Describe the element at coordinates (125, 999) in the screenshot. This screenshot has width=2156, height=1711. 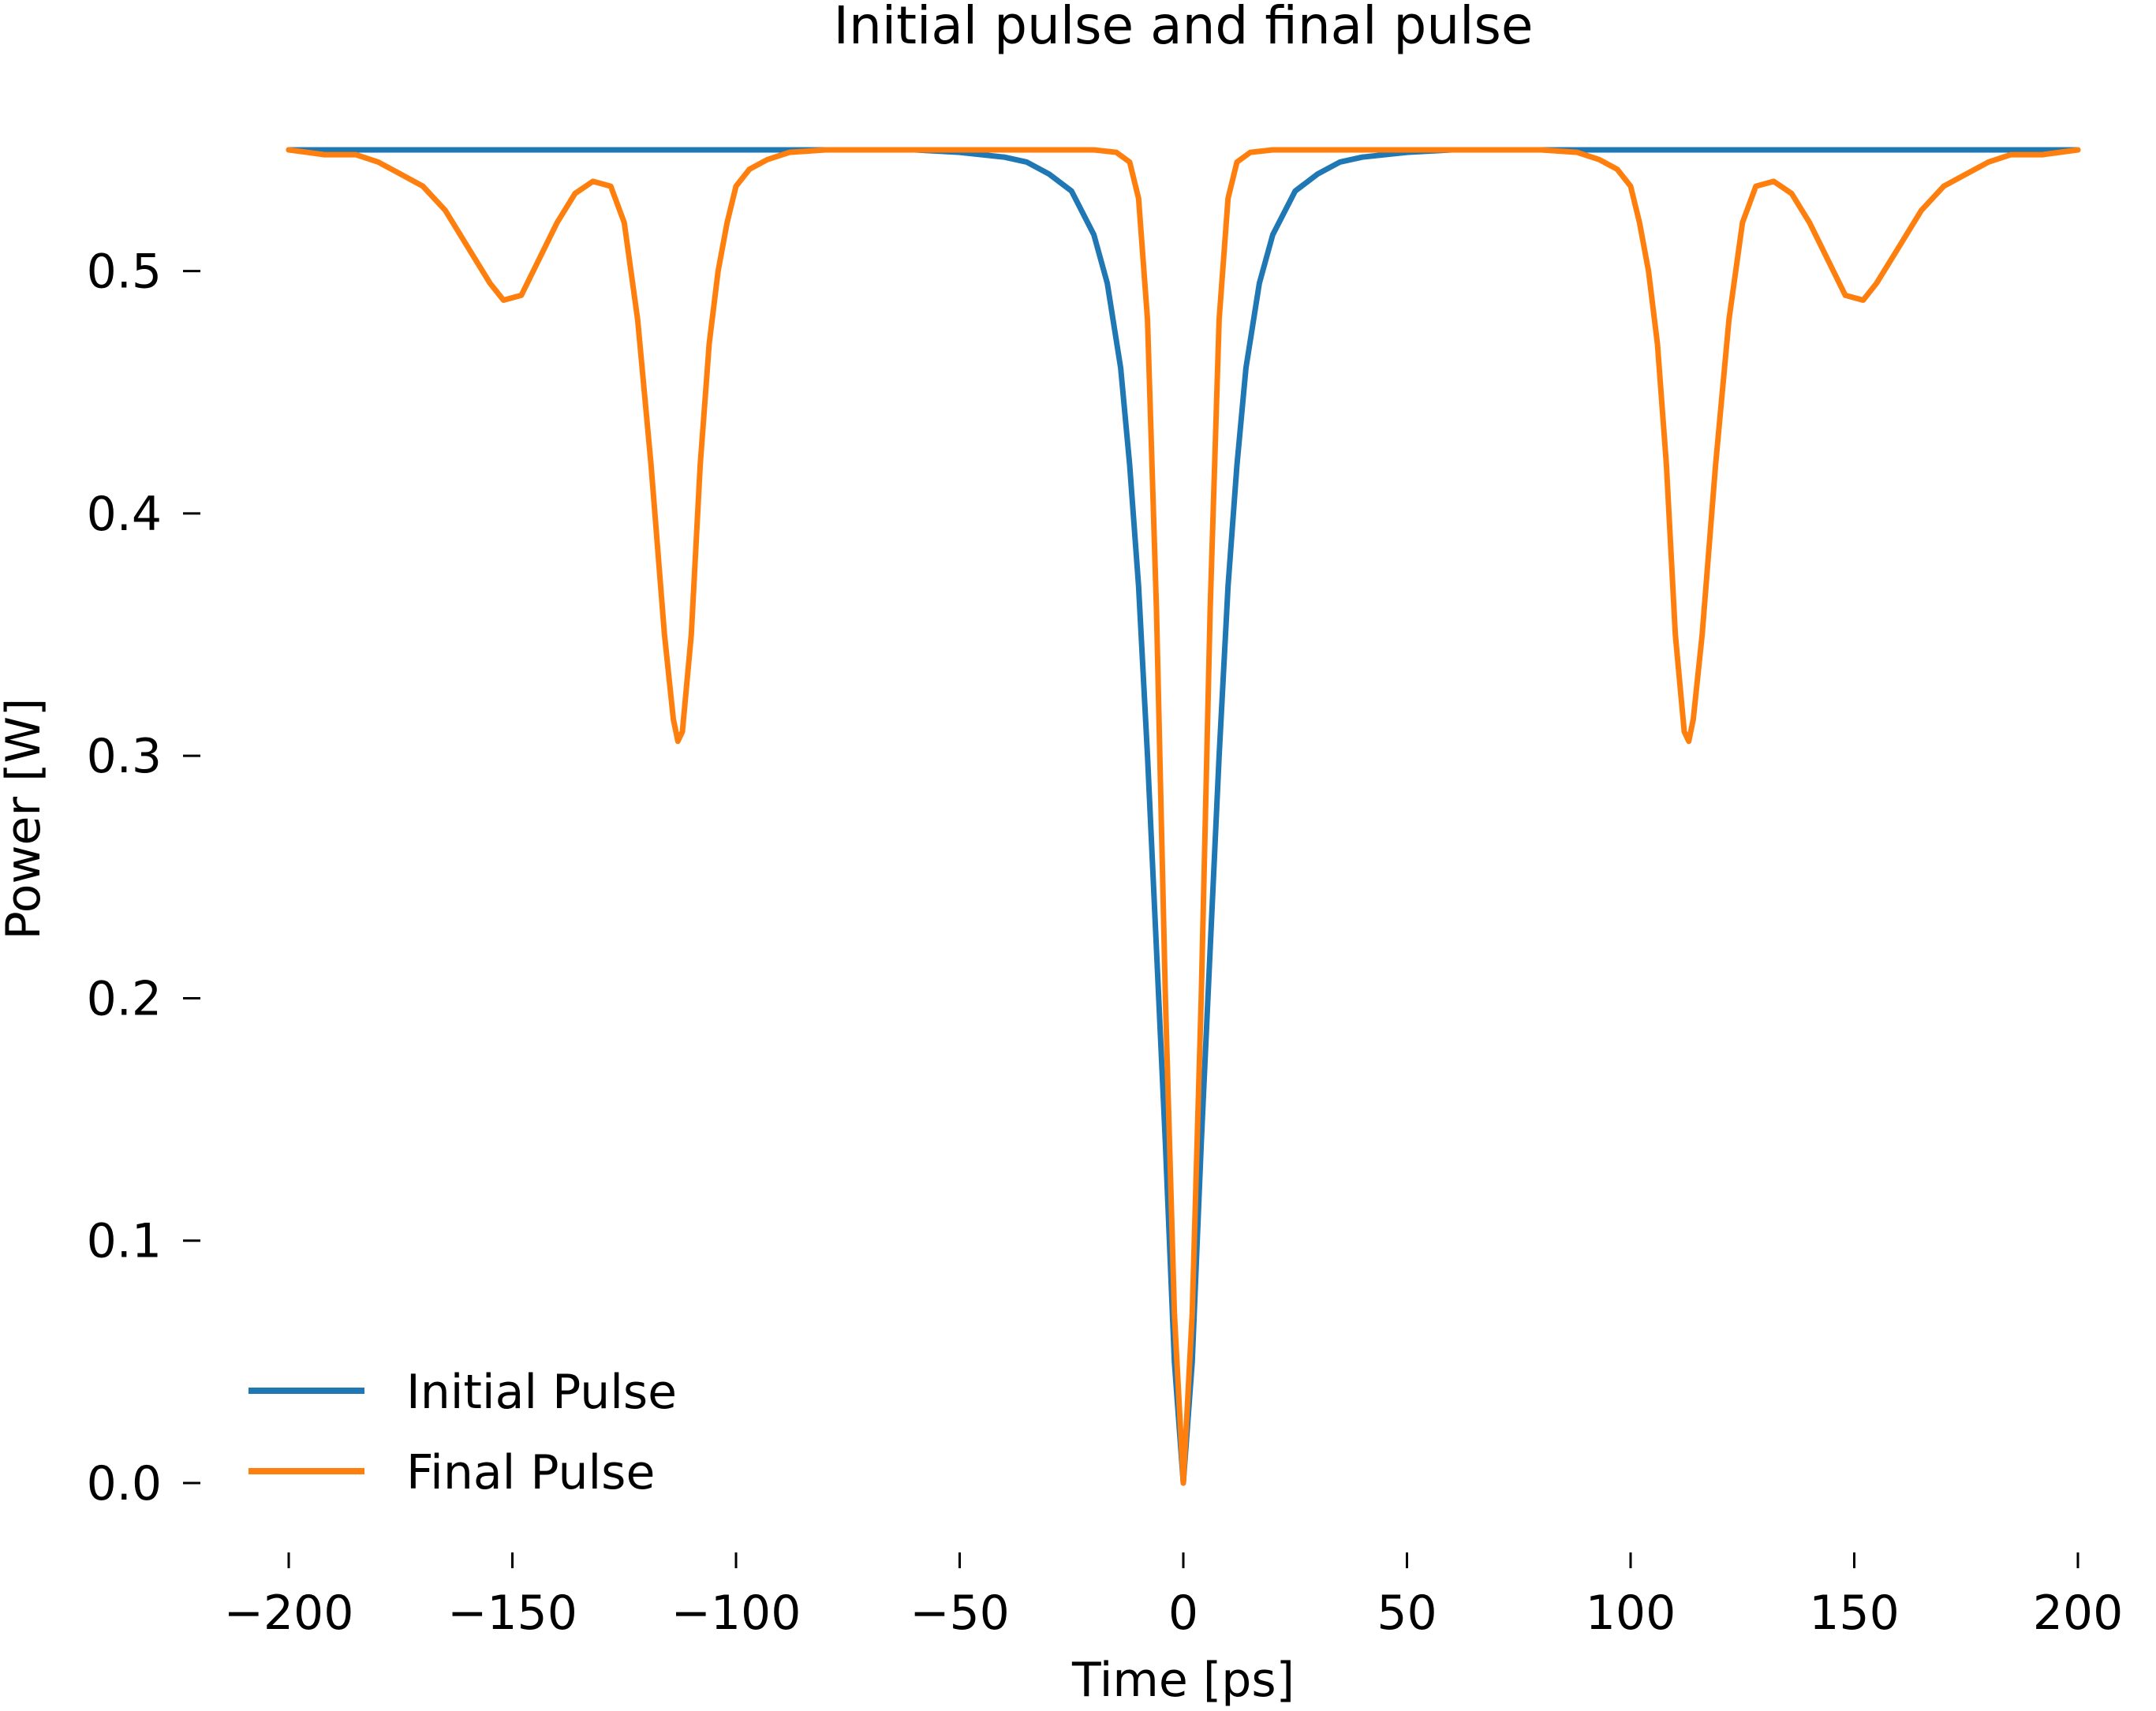
I see `y-tick-label: 0.2` at that location.